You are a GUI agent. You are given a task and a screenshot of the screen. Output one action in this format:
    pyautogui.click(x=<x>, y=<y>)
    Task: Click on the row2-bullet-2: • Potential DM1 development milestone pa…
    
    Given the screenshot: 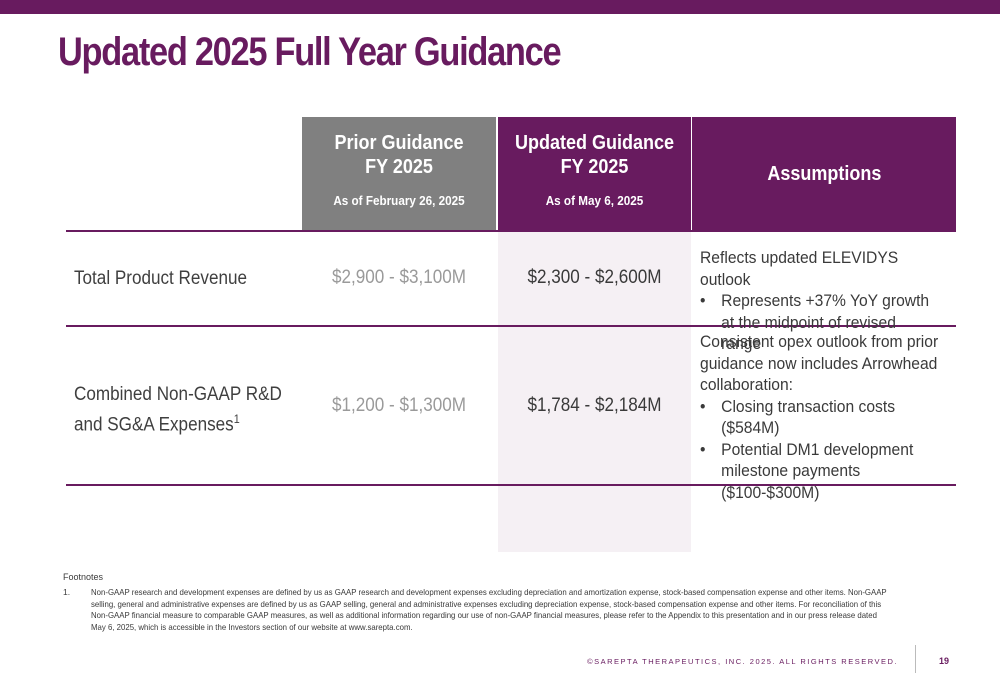 What is the action you would take?
    pyautogui.click(x=819, y=471)
    